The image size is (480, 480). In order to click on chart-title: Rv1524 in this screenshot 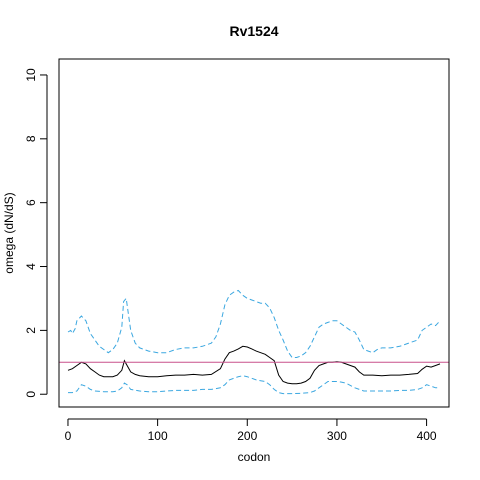, I will do `click(253, 31)`.